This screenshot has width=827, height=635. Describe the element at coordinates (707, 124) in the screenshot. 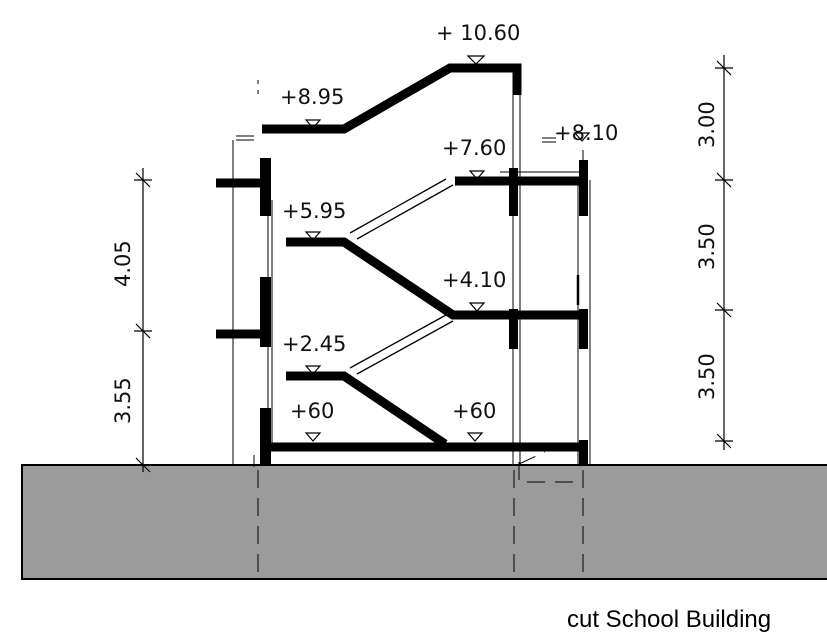

I see `dimension-label-right-top: 3.00` at that location.